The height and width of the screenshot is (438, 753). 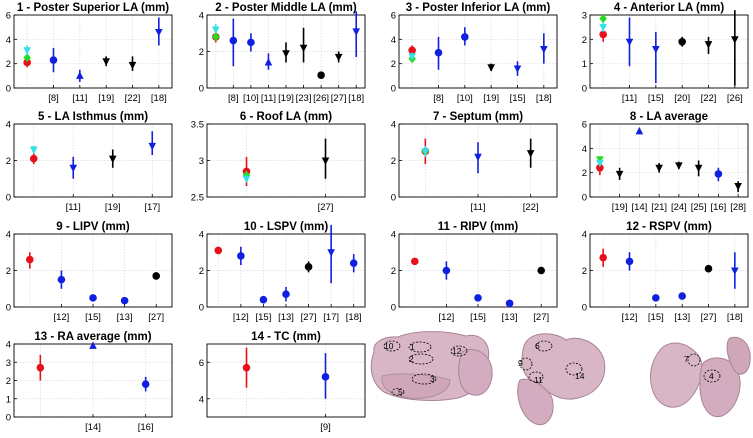 What do you see at coordinates (686, 359) in the screenshot?
I see `anatomy-label-7: 7` at bounding box center [686, 359].